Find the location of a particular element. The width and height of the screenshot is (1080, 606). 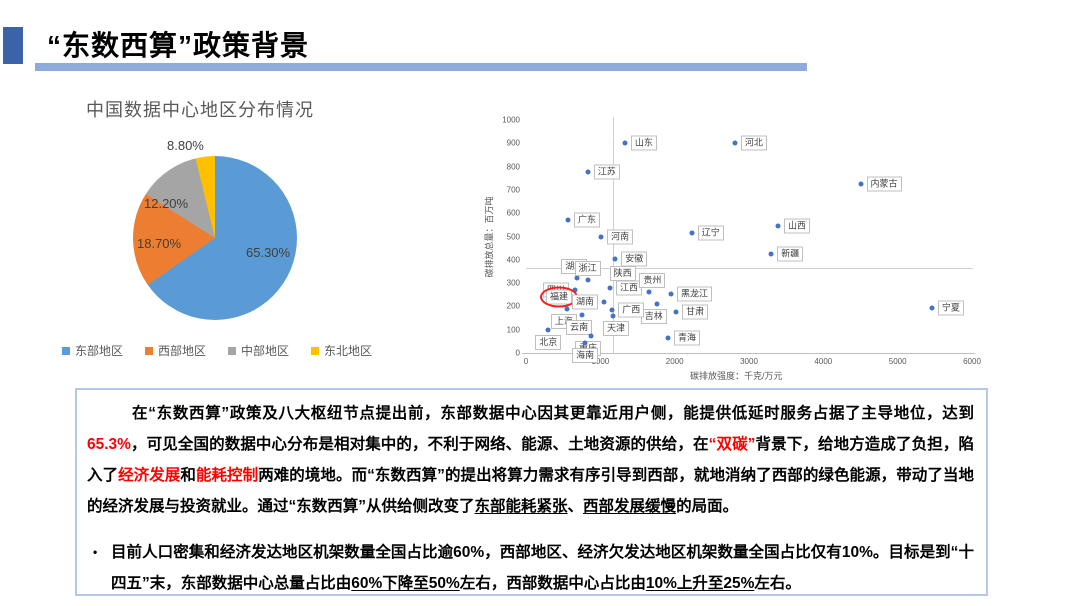

x-axis-tick: 4000 is located at coordinates (823, 361).